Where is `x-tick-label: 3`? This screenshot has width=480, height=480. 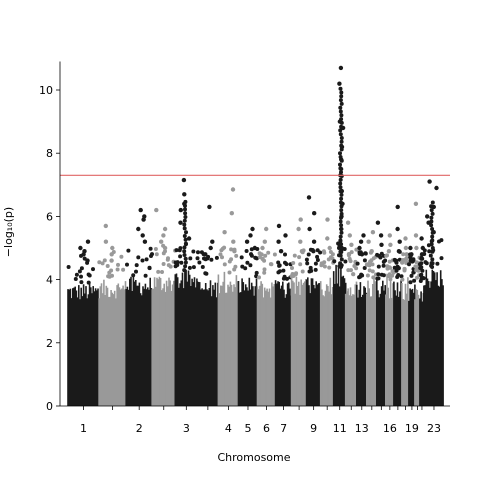
x-tick-label: 3 is located at coordinates (186, 428).